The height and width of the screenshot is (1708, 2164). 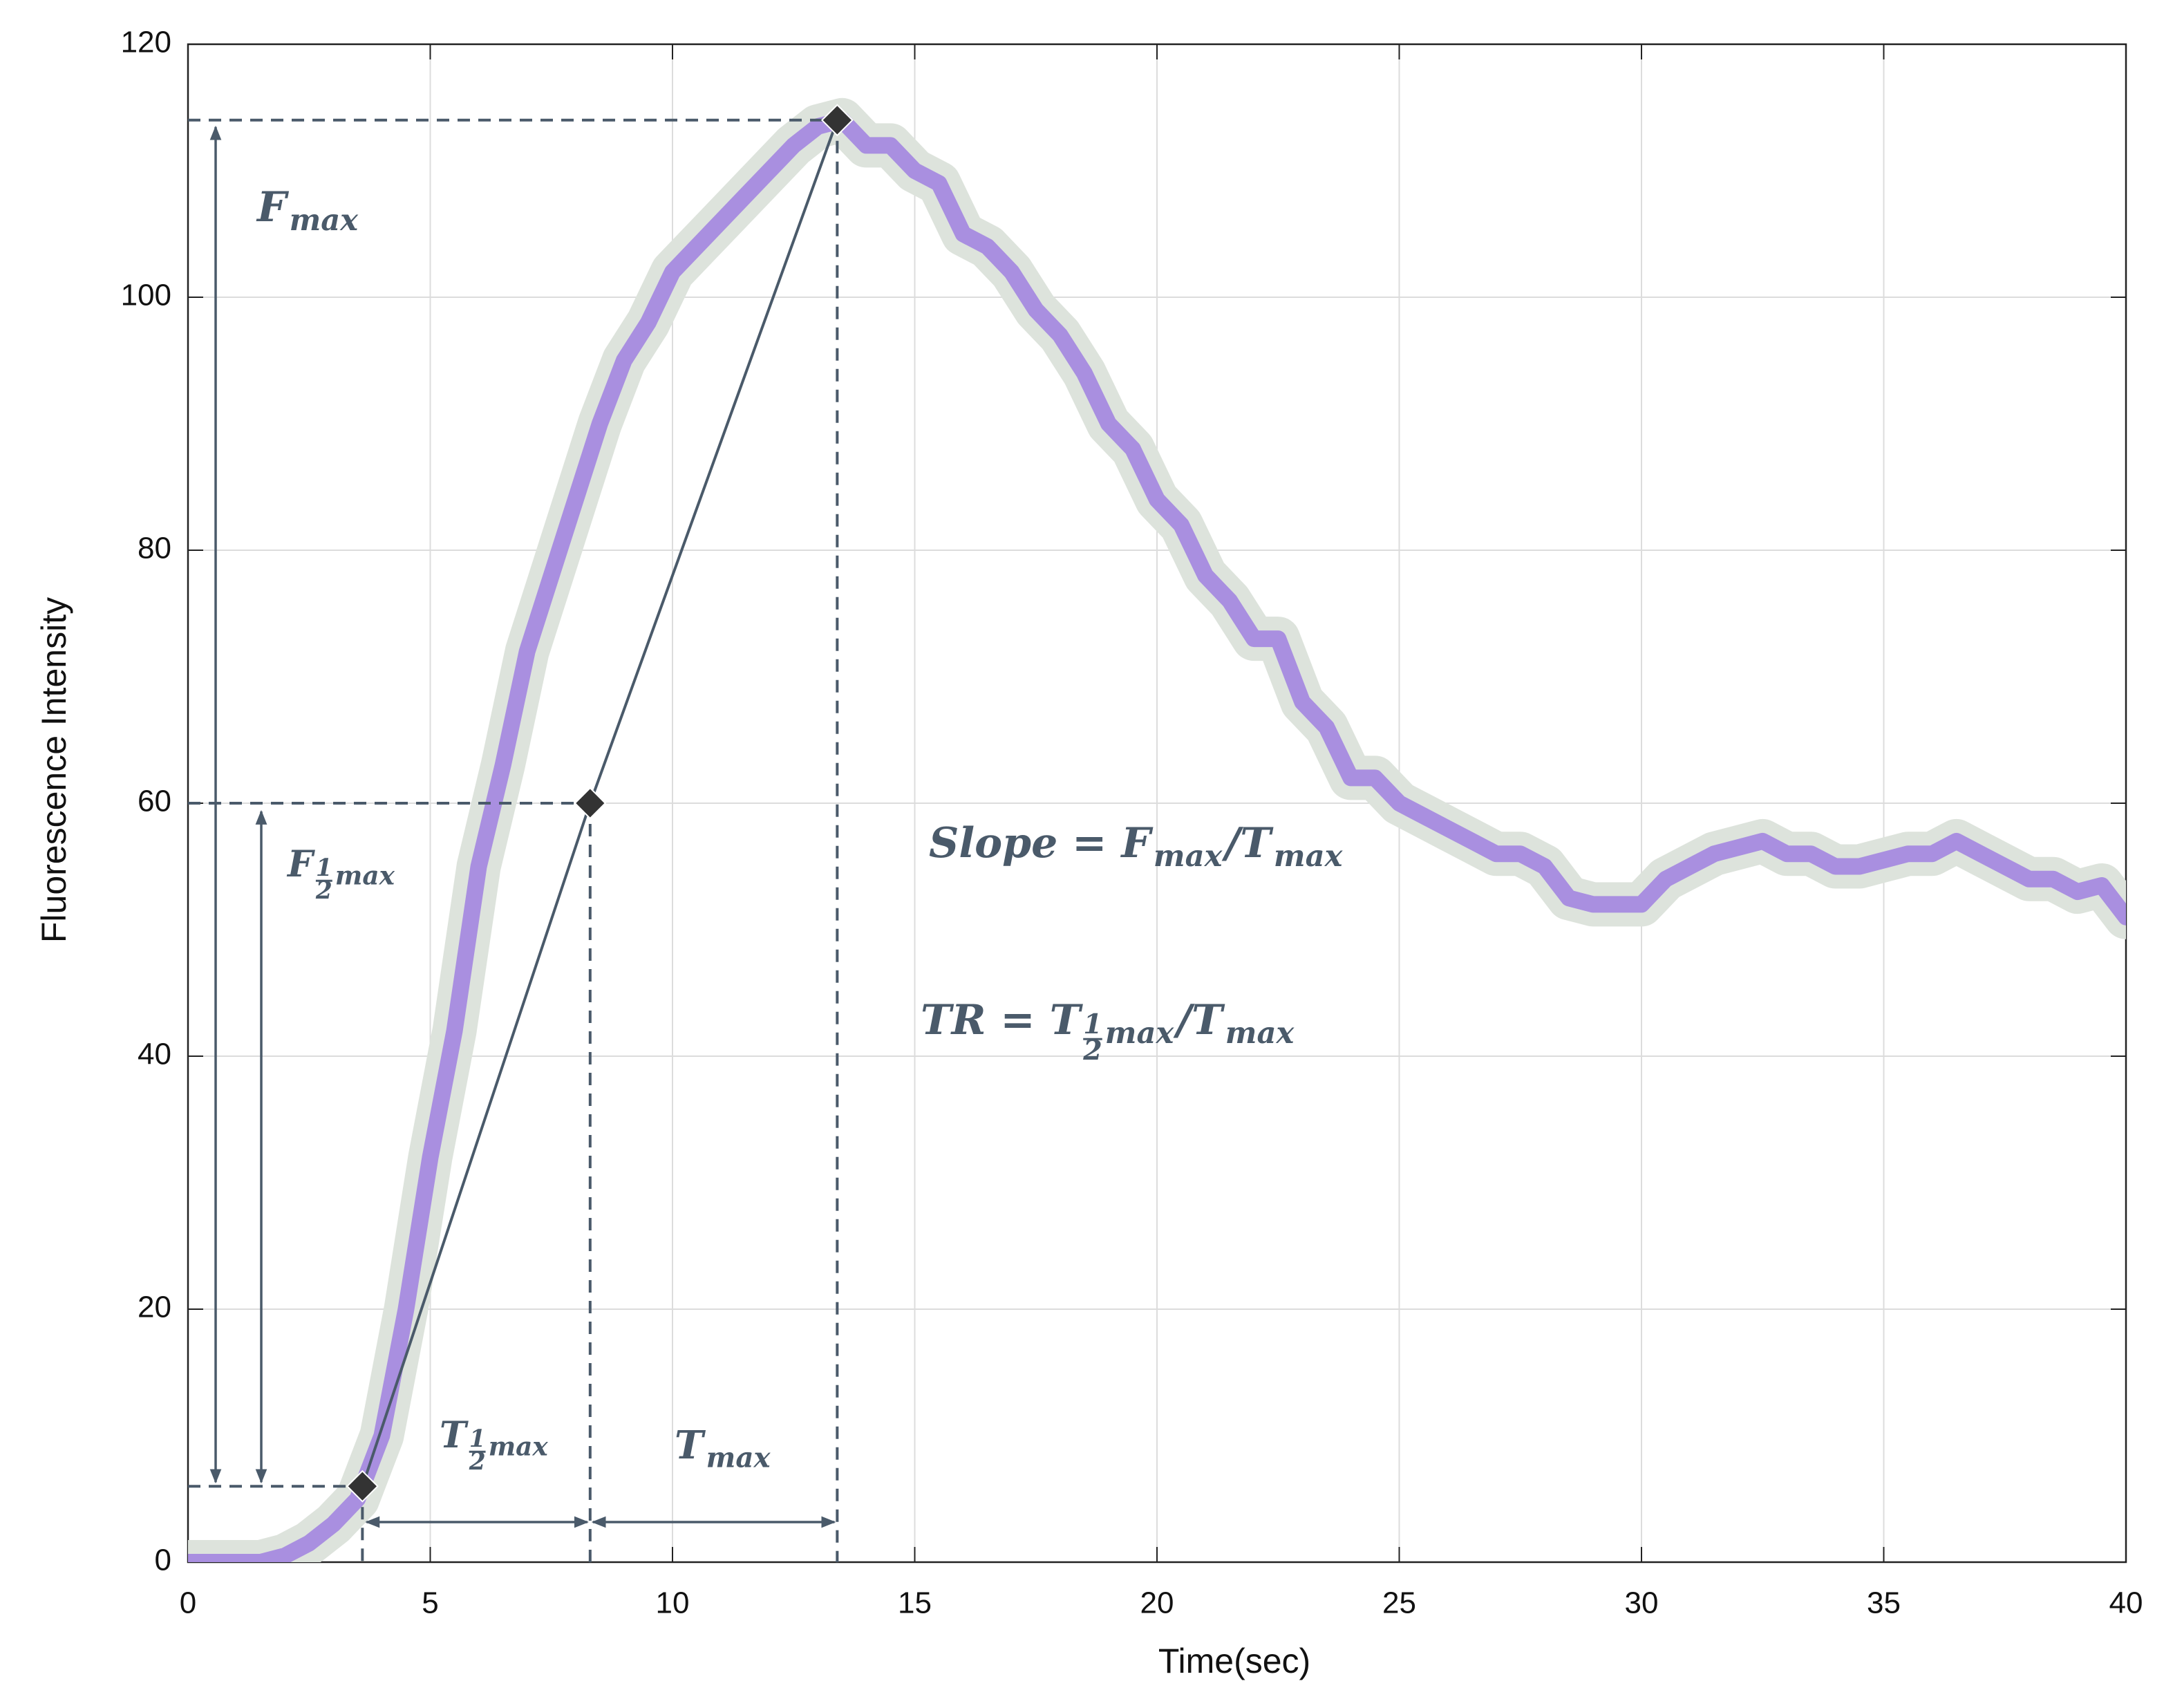 What do you see at coordinates (673, 1603) in the screenshot?
I see `x-tick-label: 10` at bounding box center [673, 1603].